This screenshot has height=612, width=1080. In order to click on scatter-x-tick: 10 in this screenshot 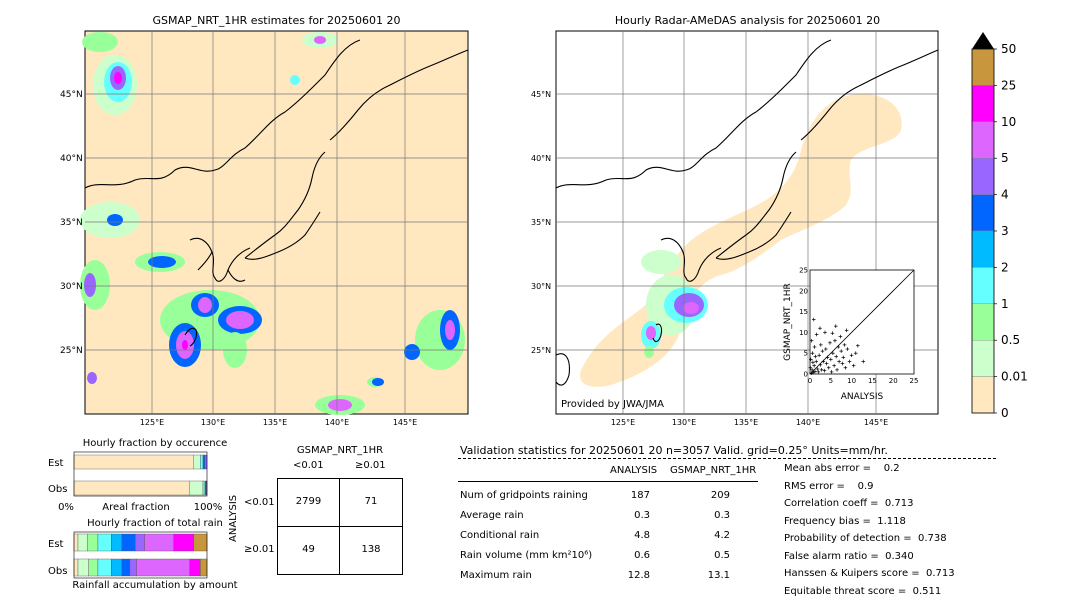, I will do `click(851, 381)`.